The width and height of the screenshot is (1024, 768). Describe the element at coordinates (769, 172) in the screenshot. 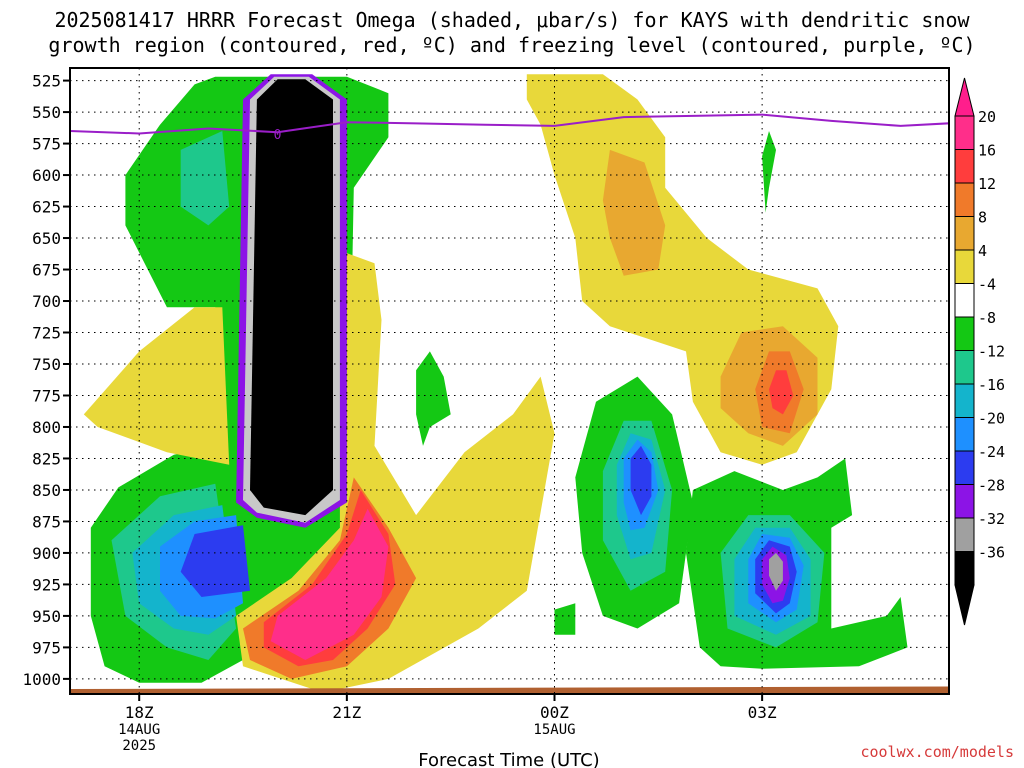

I see `omega-green-blob2` at that location.